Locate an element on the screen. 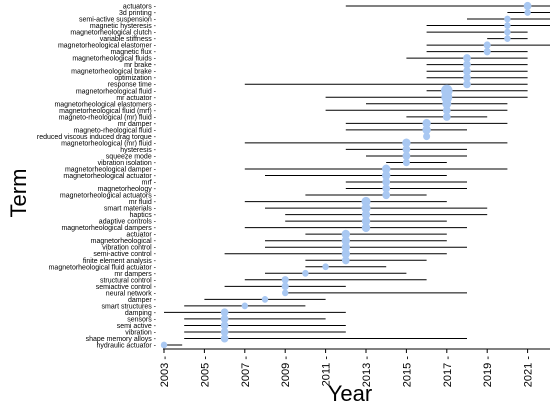  y-axis-title: Term is located at coordinates (18, 193).